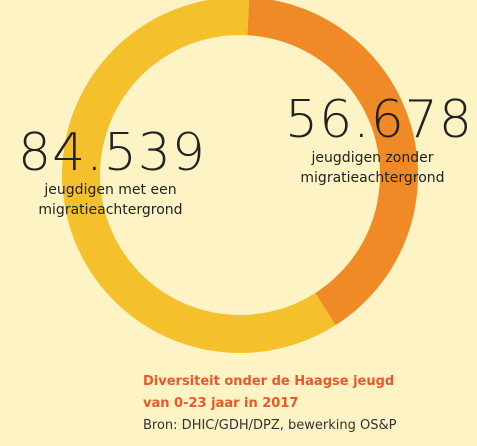  I want to click on caption-source: Bron: DHIC/GDH/DPZ, bewerking OS&P, so click(270, 425).